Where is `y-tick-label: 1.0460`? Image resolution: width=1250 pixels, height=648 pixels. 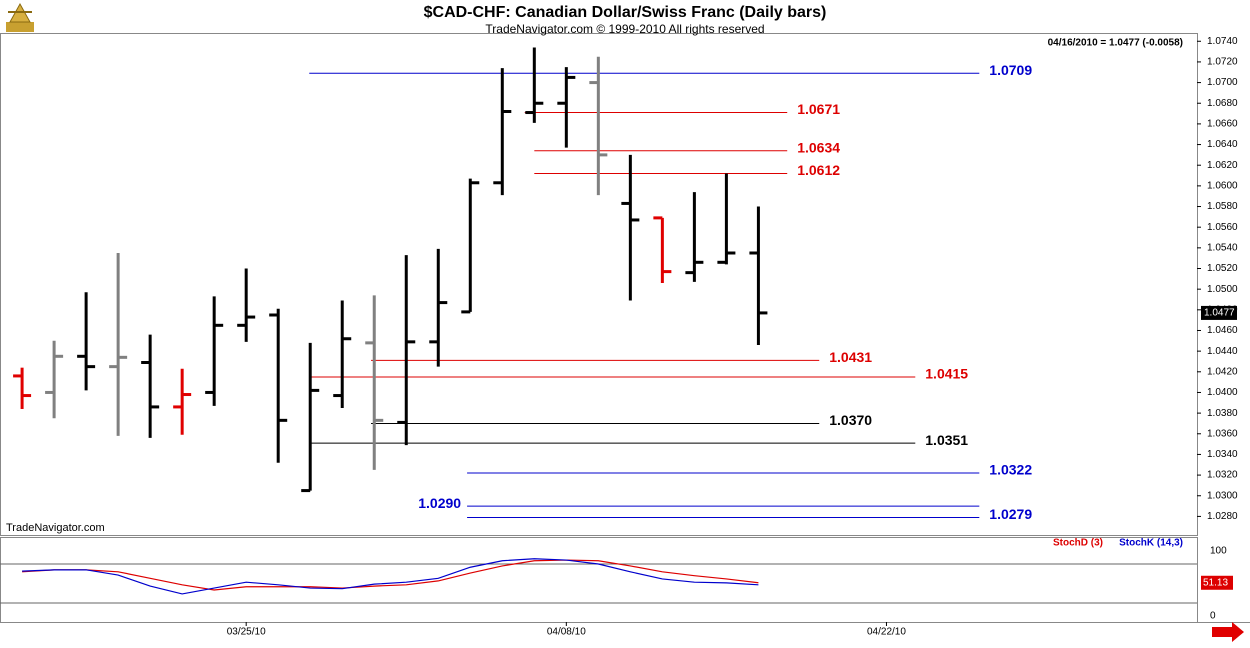 y-tick-label: 1.0460 is located at coordinates (1222, 330).